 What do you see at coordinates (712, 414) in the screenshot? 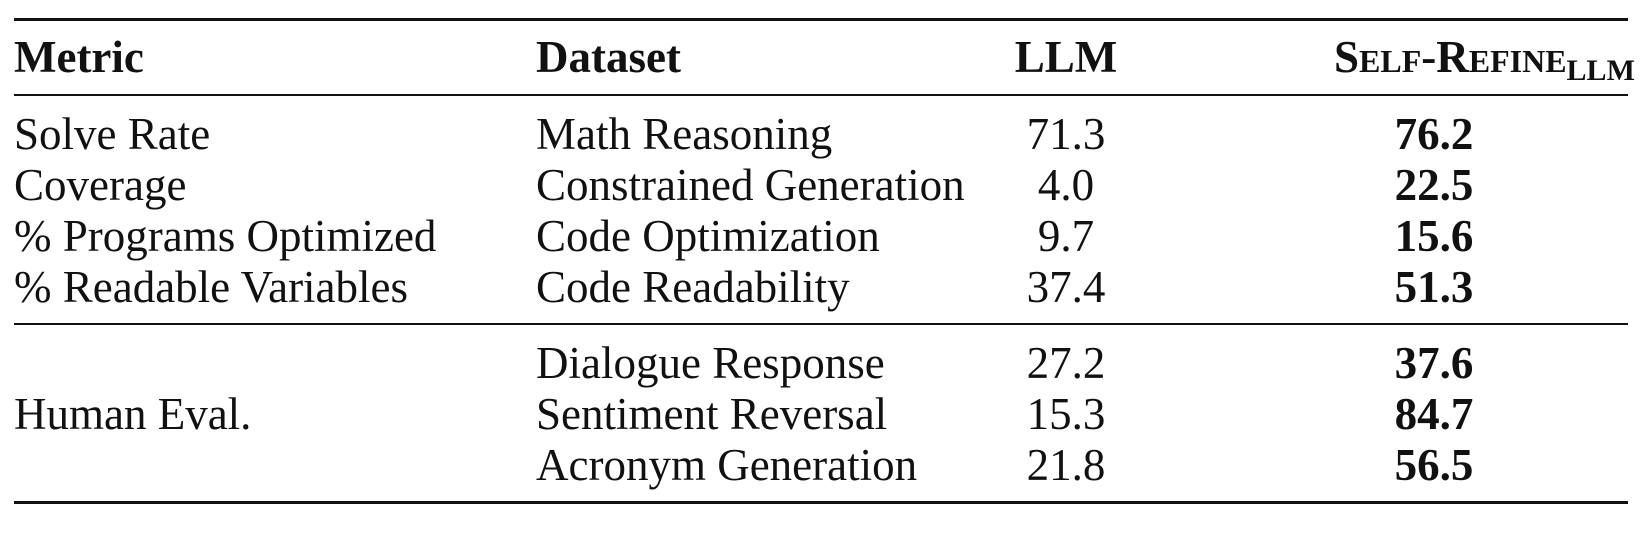
I see `row6-dataset: Sentiment Reversal` at bounding box center [712, 414].